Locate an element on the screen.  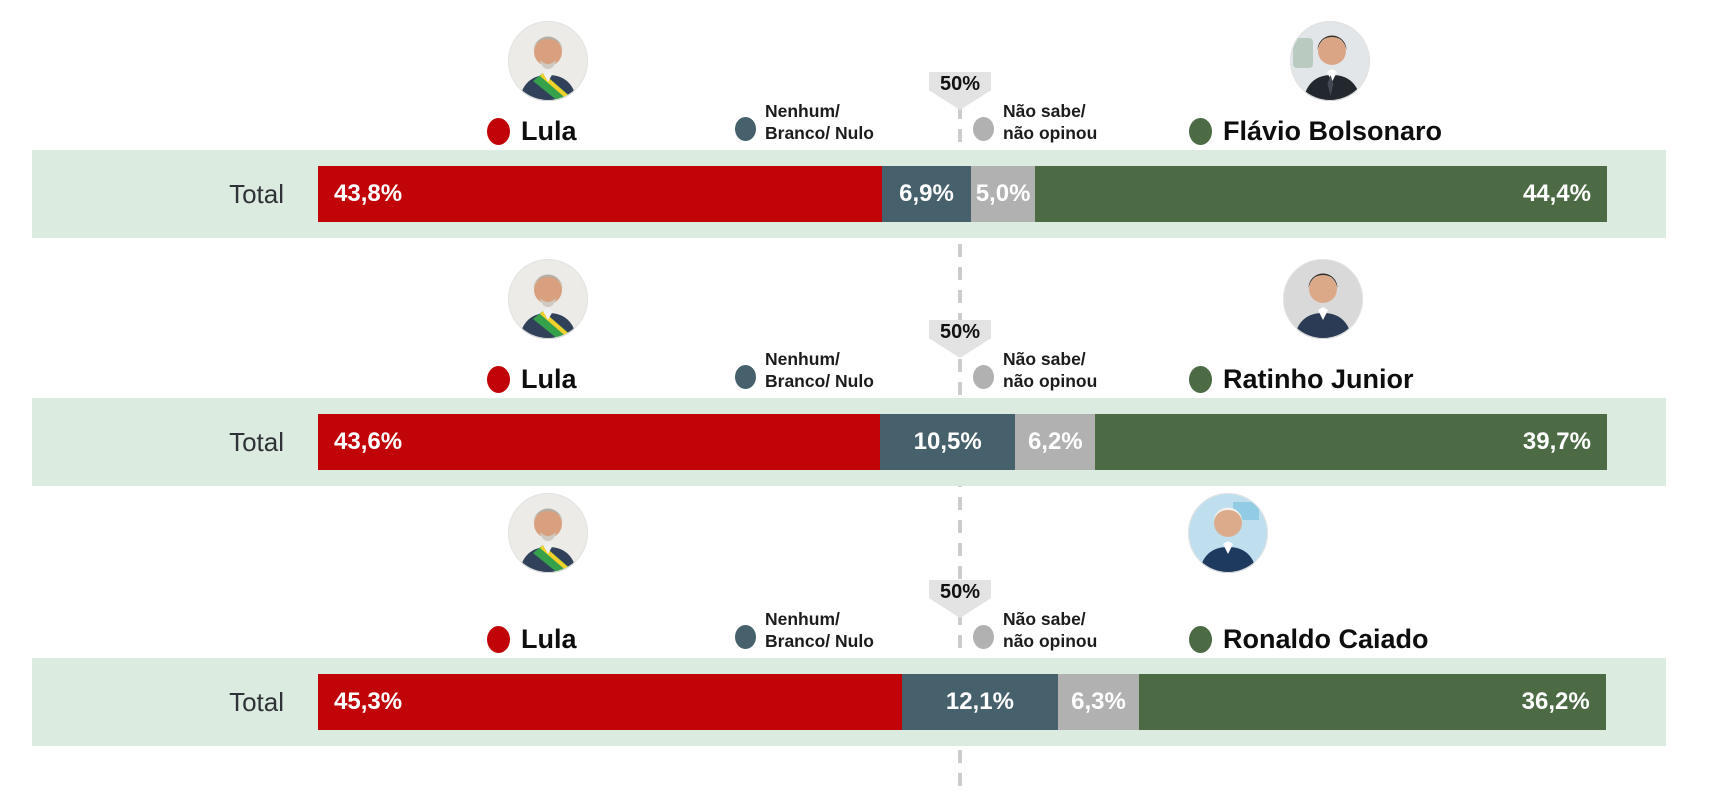
lula-segment: 43,8% is located at coordinates (600, 194).